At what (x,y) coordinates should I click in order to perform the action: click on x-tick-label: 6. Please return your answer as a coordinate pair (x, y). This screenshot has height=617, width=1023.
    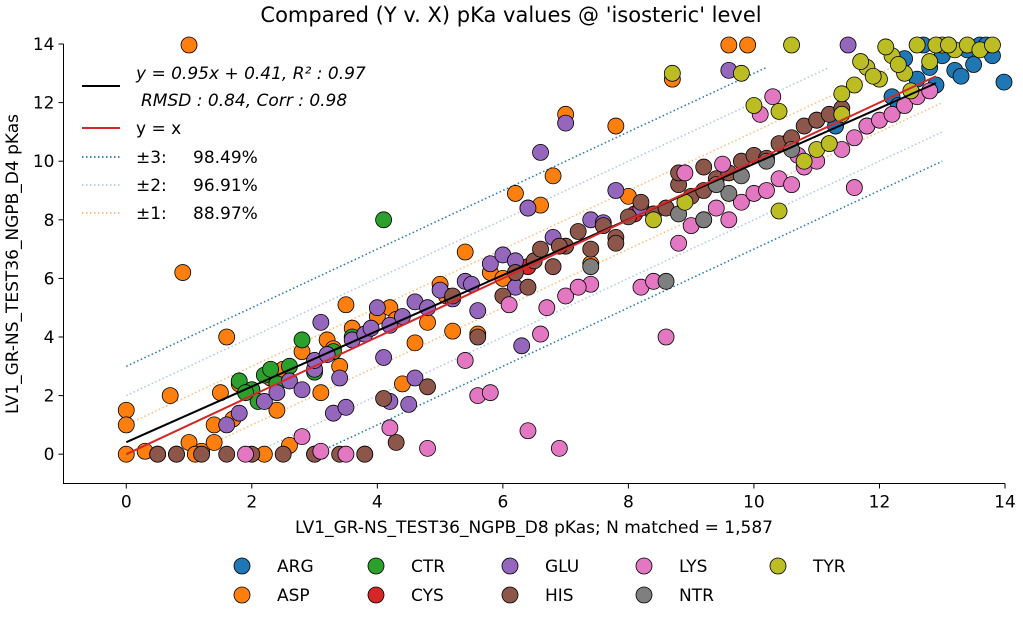
    Looking at the image, I should click on (502, 503).